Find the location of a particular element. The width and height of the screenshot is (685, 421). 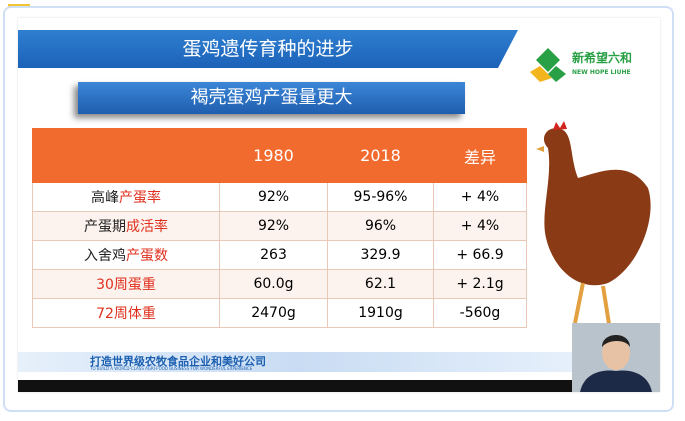

logo: 新希望六和 NEW HOPE LIUHE is located at coordinates (595, 64).